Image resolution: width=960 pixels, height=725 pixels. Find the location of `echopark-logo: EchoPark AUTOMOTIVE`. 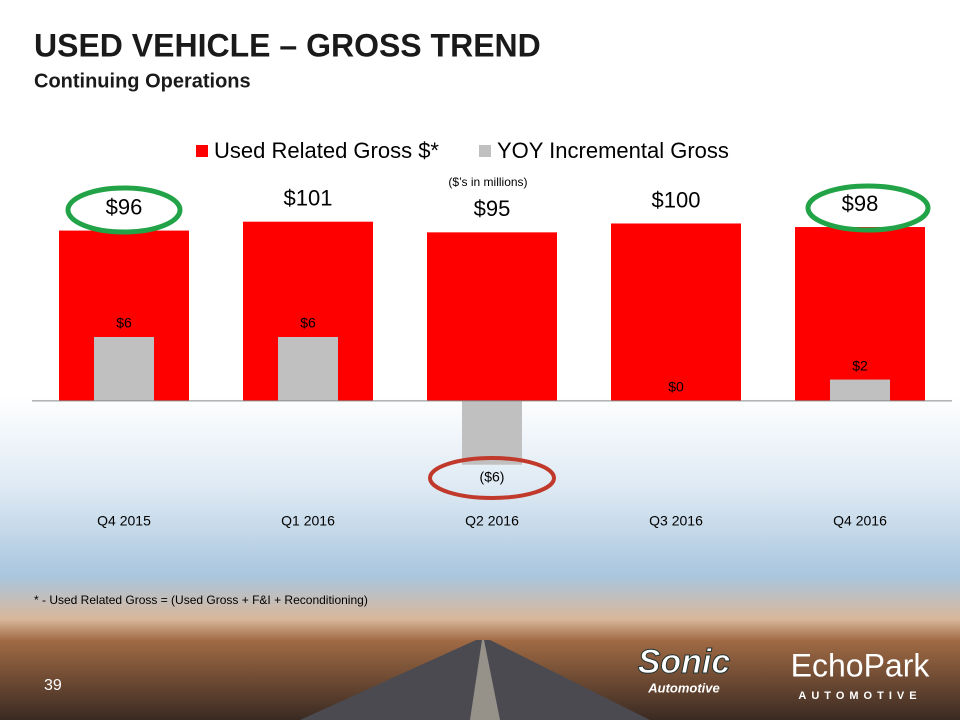

echopark-logo: EchoPark AUTOMOTIVE is located at coordinates (861, 674).